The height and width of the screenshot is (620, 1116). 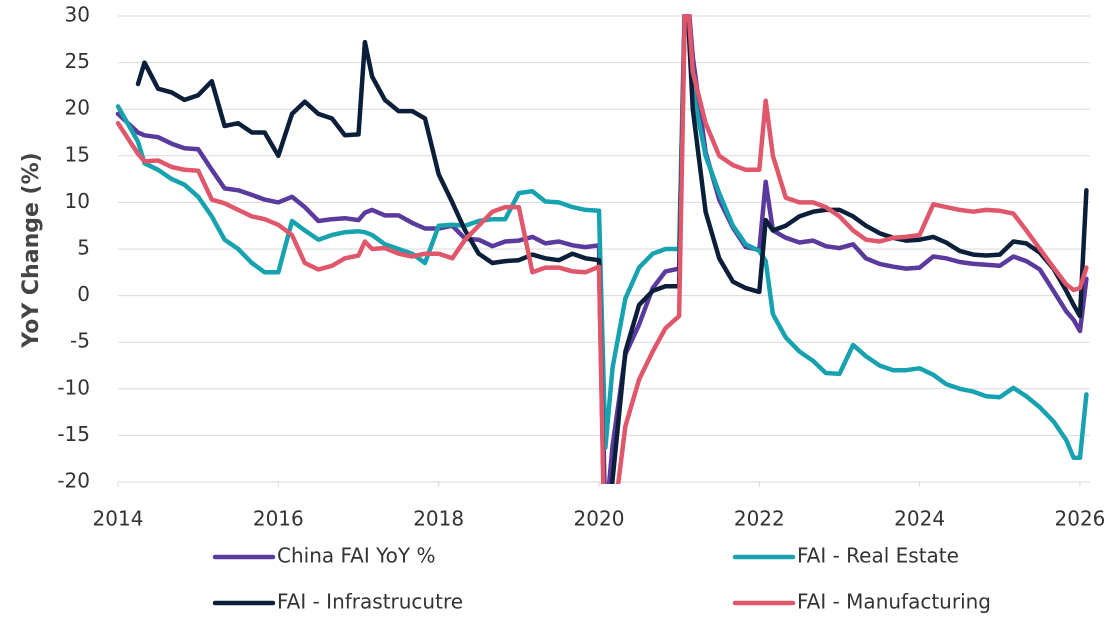 What do you see at coordinates (80, 341) in the screenshot?
I see `y-tick-label: -5` at bounding box center [80, 341].